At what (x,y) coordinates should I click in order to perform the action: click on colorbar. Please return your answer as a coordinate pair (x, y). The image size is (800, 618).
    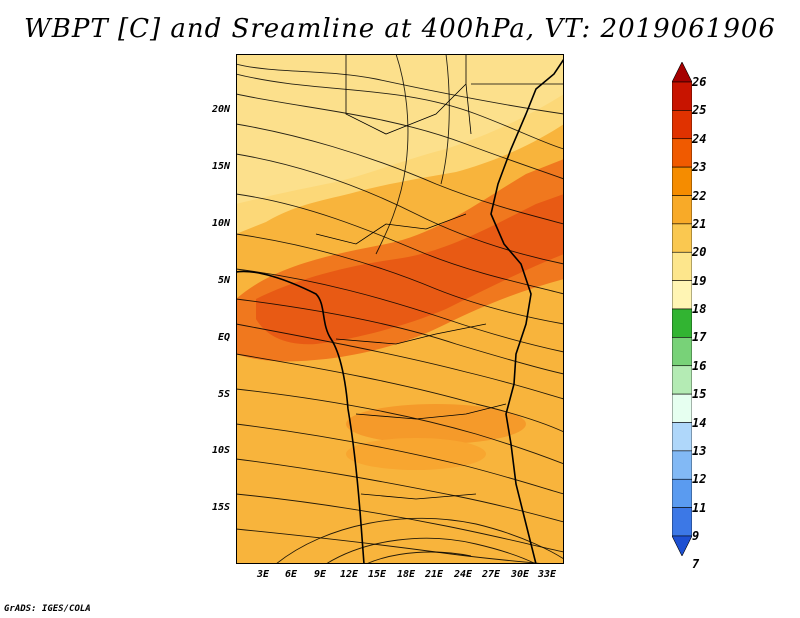
    Looking at the image, I should click on (682, 309).